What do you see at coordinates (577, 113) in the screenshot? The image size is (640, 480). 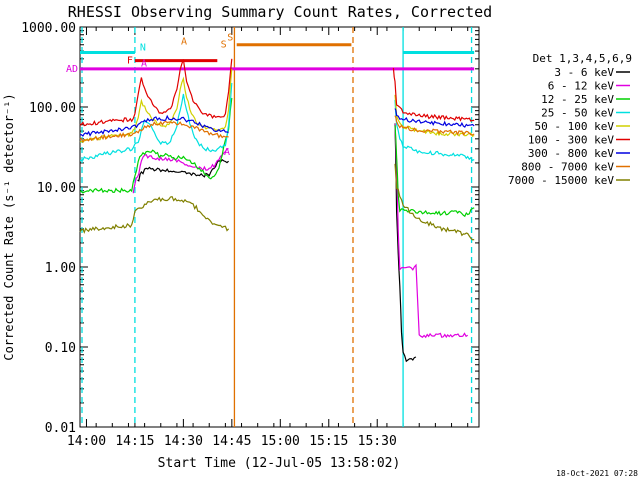 I see `legend-label: 25 - 50 keV` at bounding box center [577, 113].